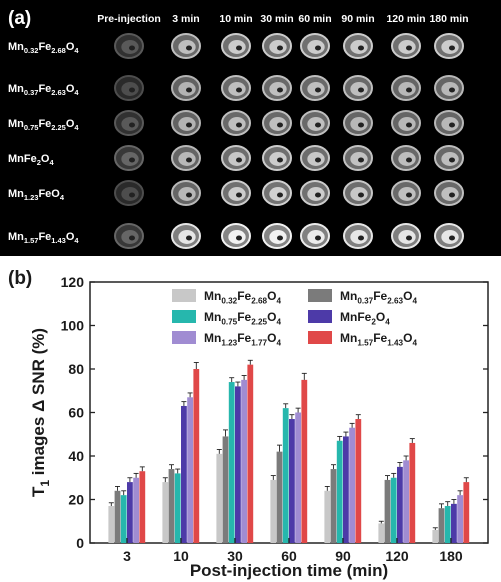 This screenshot has height=582, width=501. Describe the element at coordinates (314, 19) in the screenshot. I see `column-header: 60 min` at that location.